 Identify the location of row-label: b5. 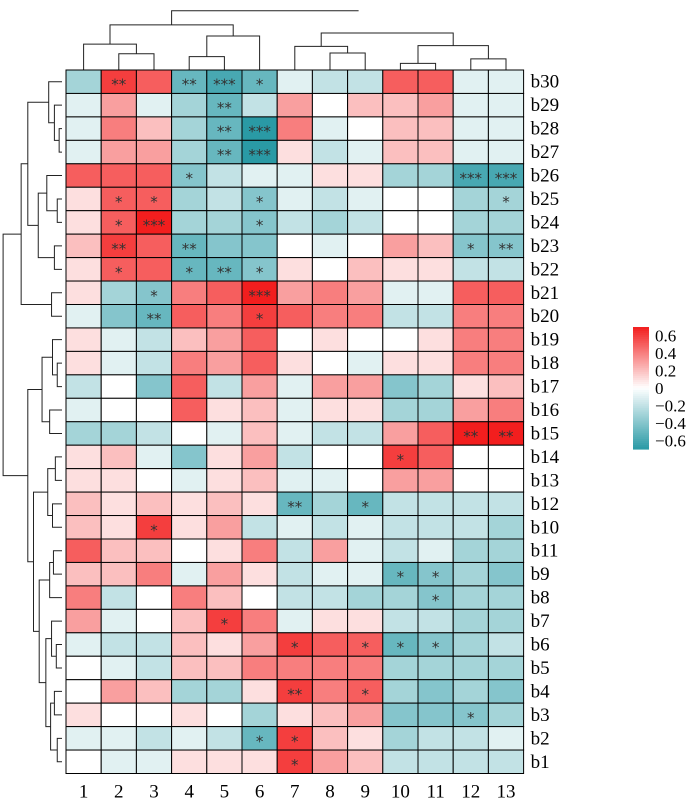
(540, 668).